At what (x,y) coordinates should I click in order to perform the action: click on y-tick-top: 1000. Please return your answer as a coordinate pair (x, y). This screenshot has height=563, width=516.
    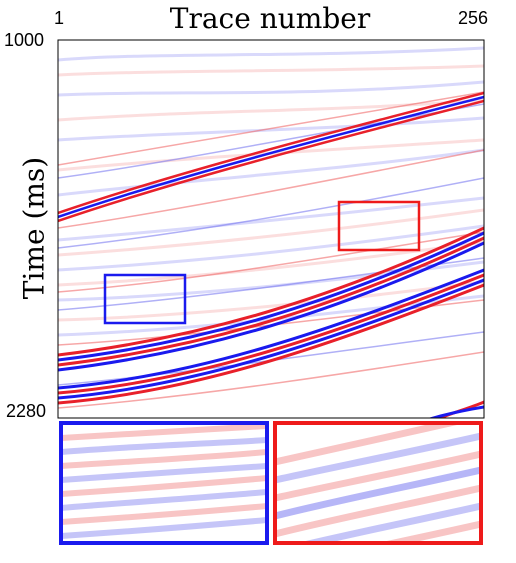
    Looking at the image, I should click on (24, 40).